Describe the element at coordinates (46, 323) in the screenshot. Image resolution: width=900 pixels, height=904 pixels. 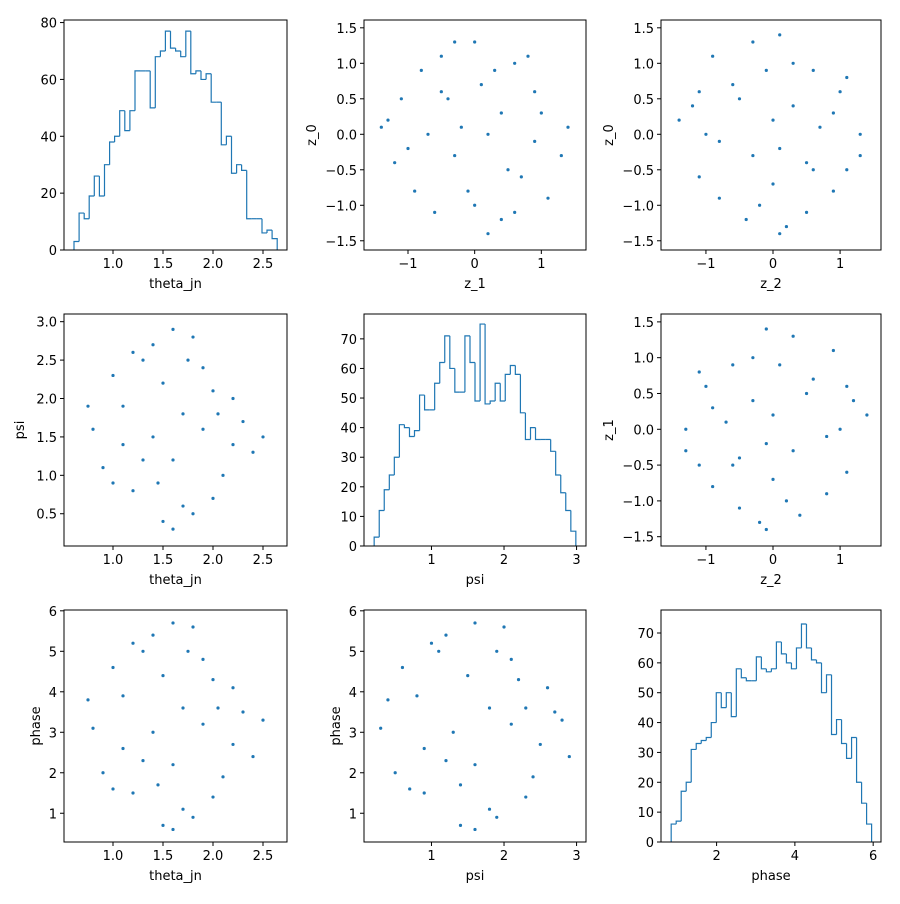
I see `y-tick-label: 3.0` at that location.